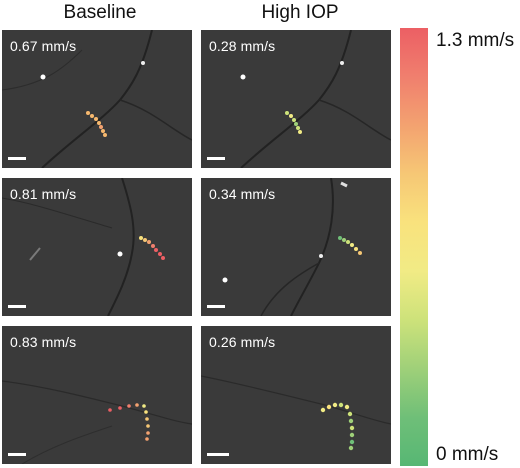 The image size is (520, 468). I want to click on speed-label: 0.67 mm/s, so click(43, 46).